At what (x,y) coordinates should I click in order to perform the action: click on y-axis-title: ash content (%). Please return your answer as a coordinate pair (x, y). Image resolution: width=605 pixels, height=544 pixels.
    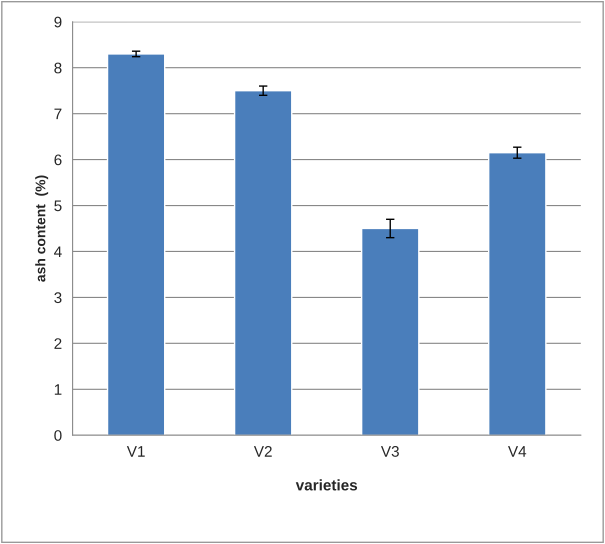
    Looking at the image, I should click on (41, 229).